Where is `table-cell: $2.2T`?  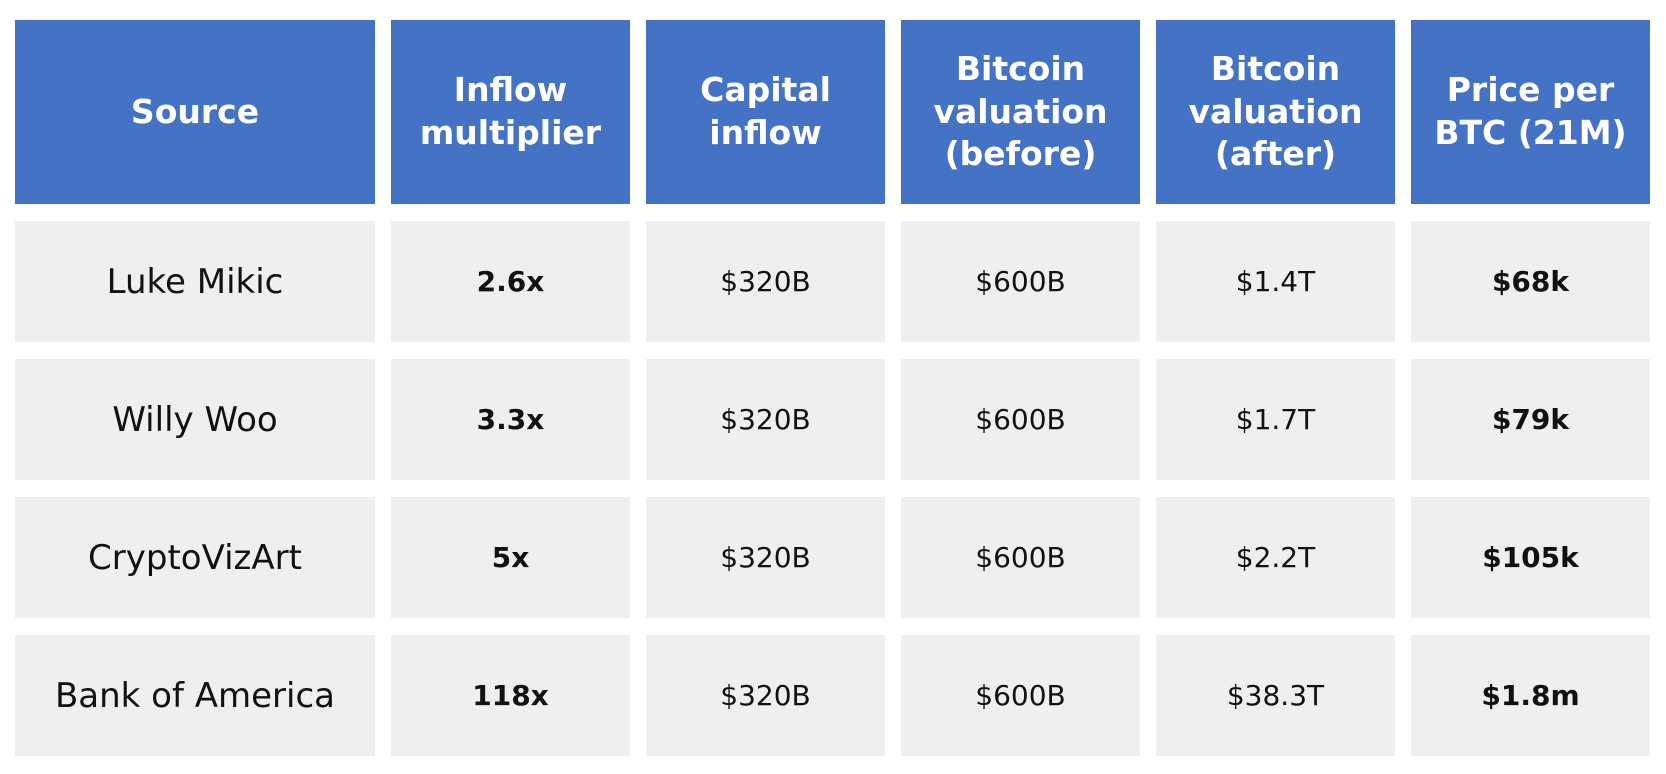 table-cell: $2.2T is located at coordinates (1275, 557).